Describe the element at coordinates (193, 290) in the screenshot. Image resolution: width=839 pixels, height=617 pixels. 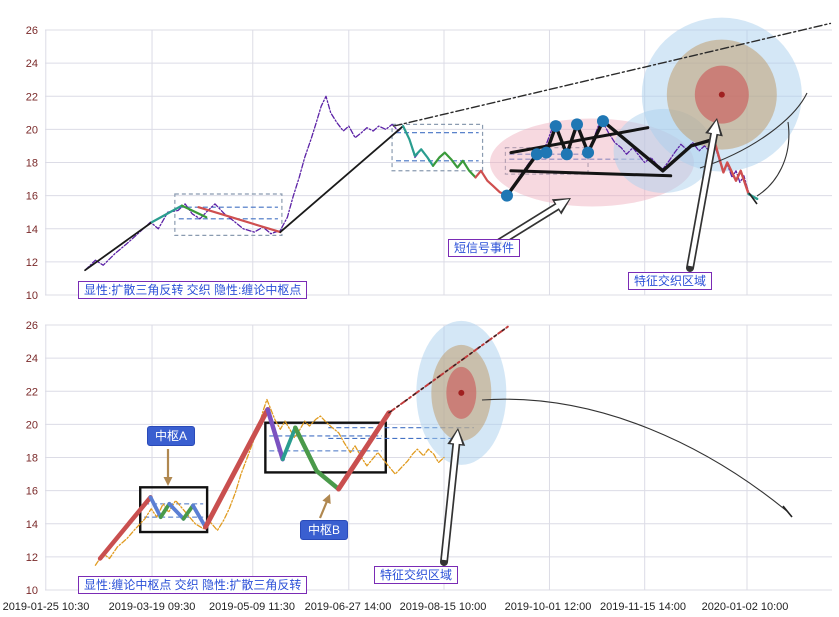
I see `top-pattern-legend: 显性:扩散三角反转 交织 隐性:缠论中枢点` at that location.